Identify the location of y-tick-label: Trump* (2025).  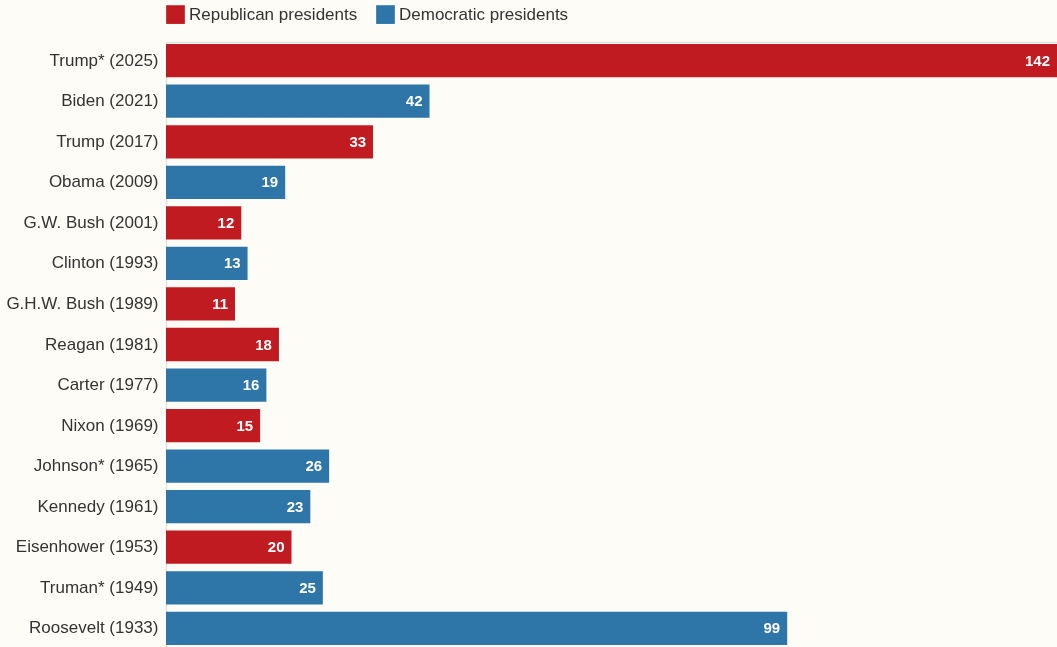
(104, 60).